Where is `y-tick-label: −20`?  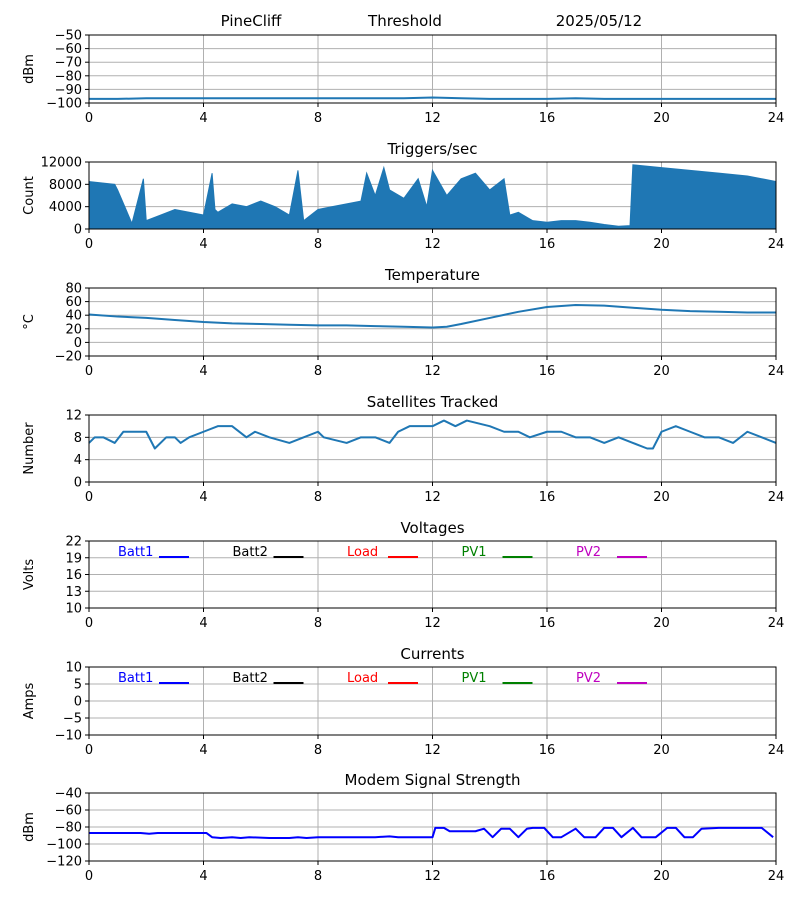 y-tick-label: −20 is located at coordinates (68, 357).